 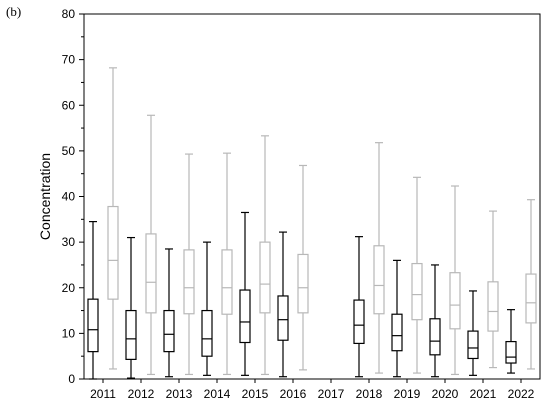 I want to click on y-tick-label: 20, so click(x=69, y=288).